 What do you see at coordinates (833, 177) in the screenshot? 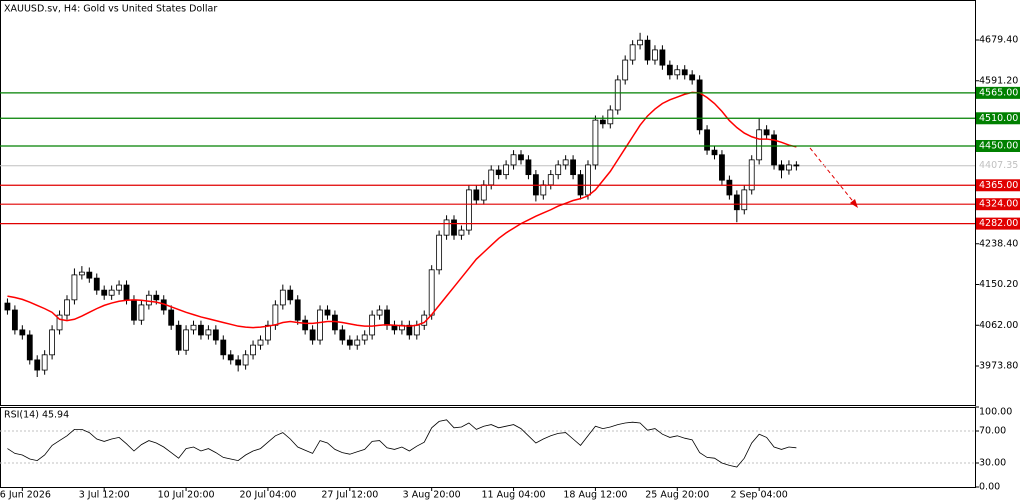
I see `arrow-annotation` at bounding box center [833, 177].